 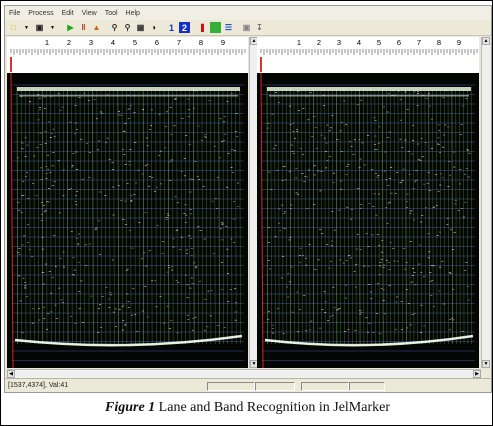 I want to click on contrast-icon: ◑, so click(x=153, y=27).